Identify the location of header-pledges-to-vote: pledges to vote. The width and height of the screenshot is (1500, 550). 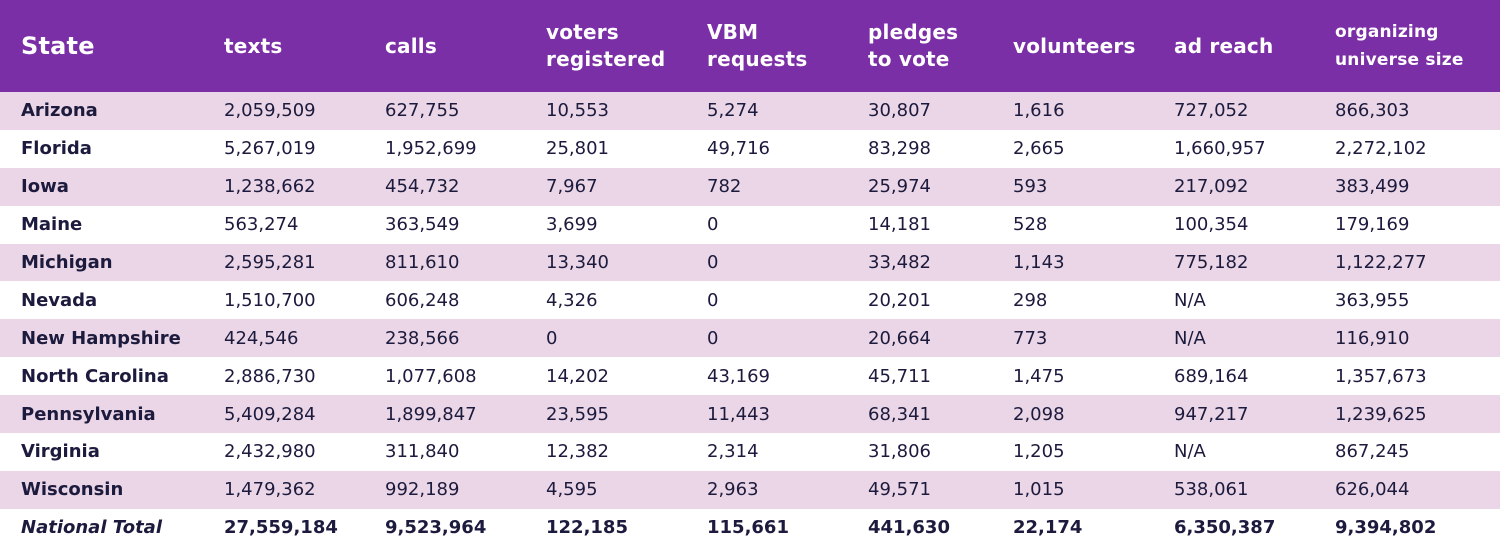
(913, 45).